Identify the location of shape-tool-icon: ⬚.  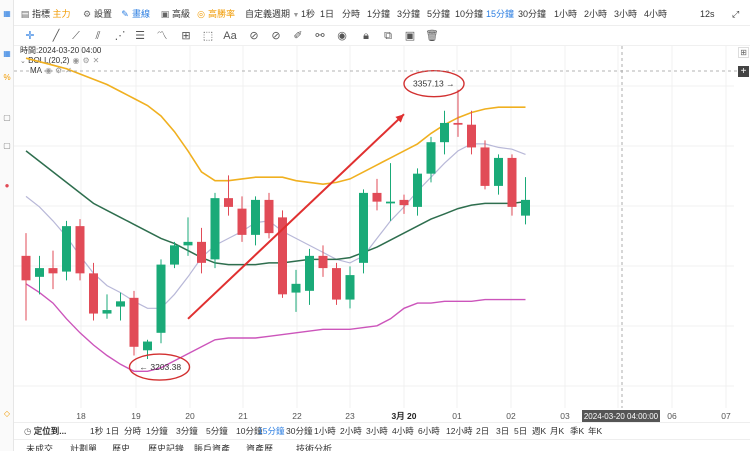
(208, 36).